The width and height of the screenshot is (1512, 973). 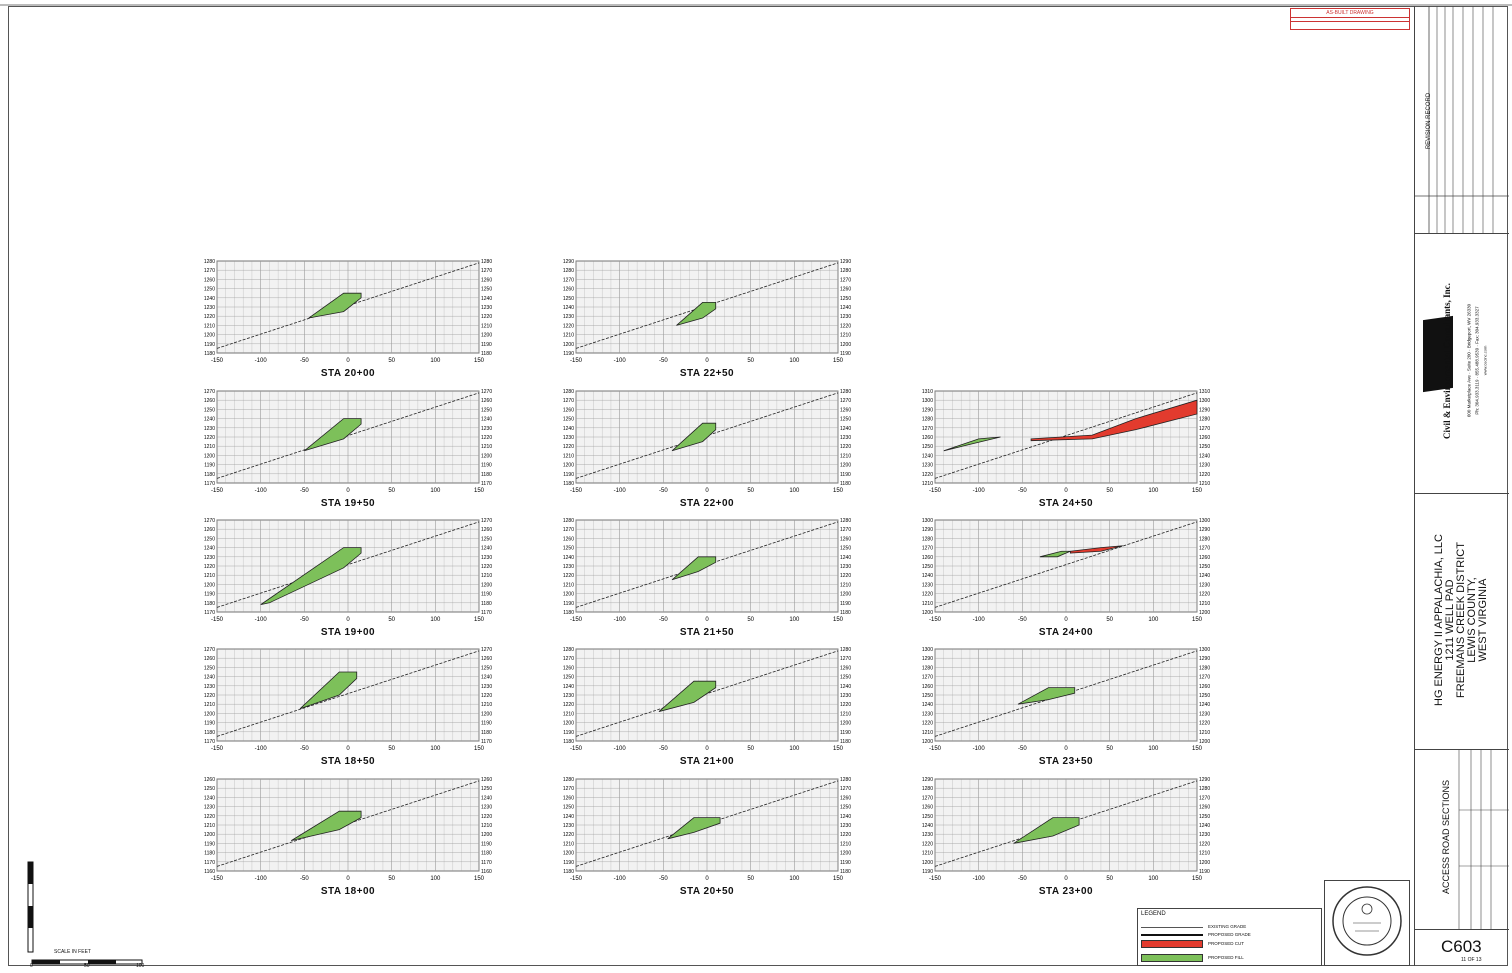 What do you see at coordinates (1066, 435) in the screenshot?
I see `existing-grade-line` at bounding box center [1066, 435].